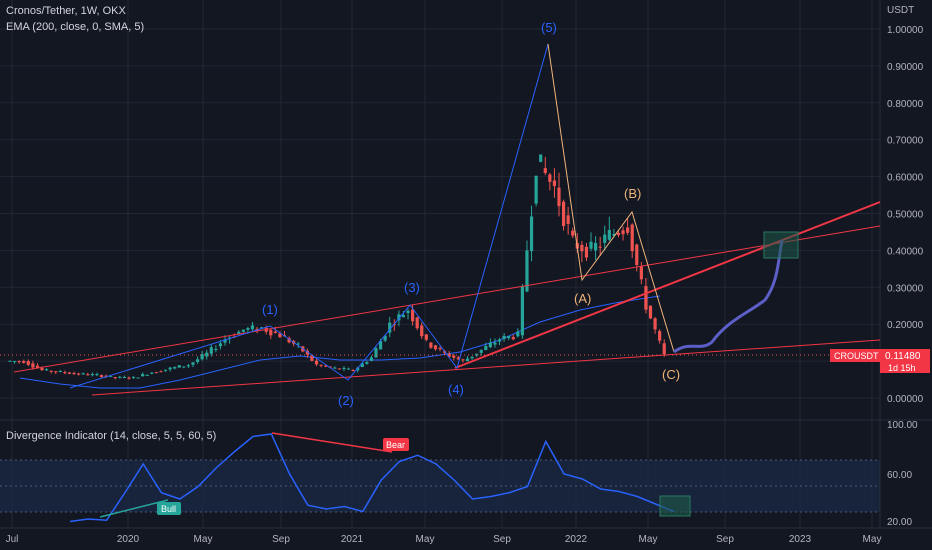  Describe the element at coordinates (905, 67) in the screenshot. I see `price-tick-label: 0.90000` at that location.